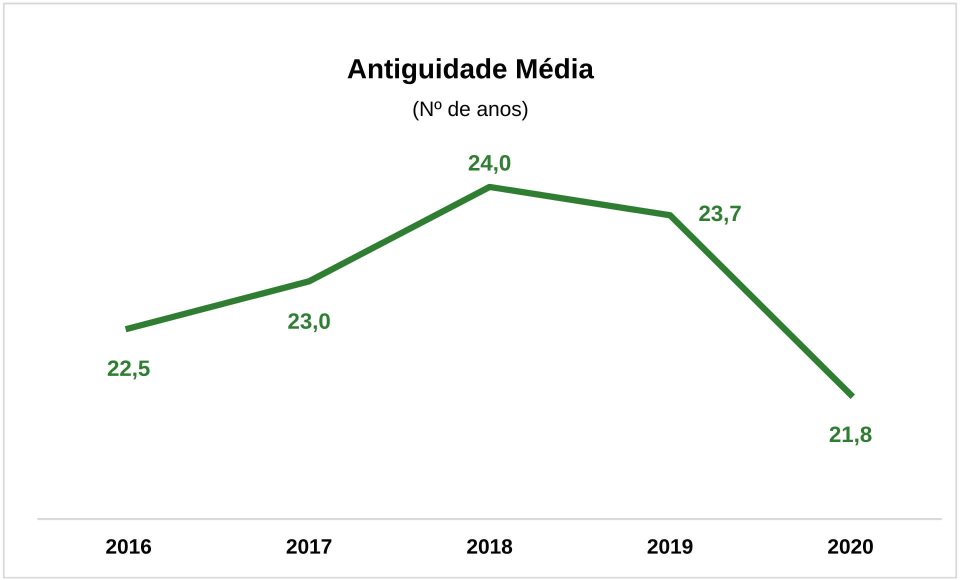 This screenshot has height=580, width=960. What do you see at coordinates (129, 370) in the screenshot?
I see `data-label: 22,5` at bounding box center [129, 370].